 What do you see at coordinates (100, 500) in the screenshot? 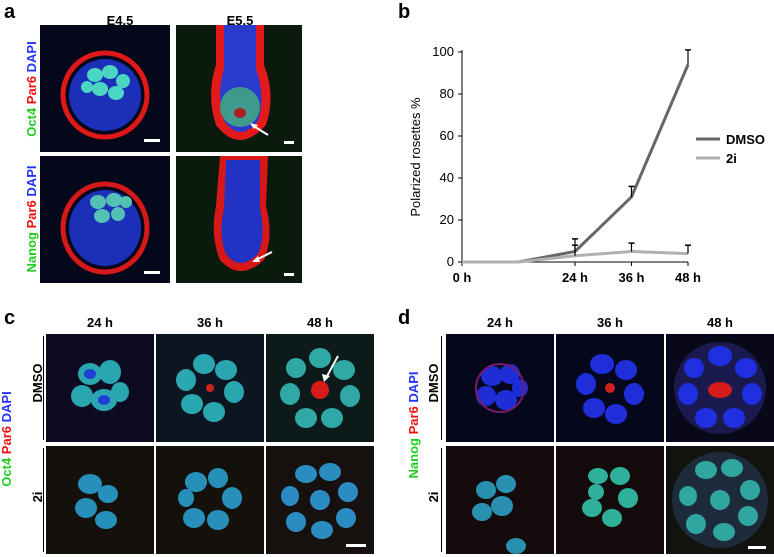
I see `micrograph-c-2i-24h` at bounding box center [100, 500].